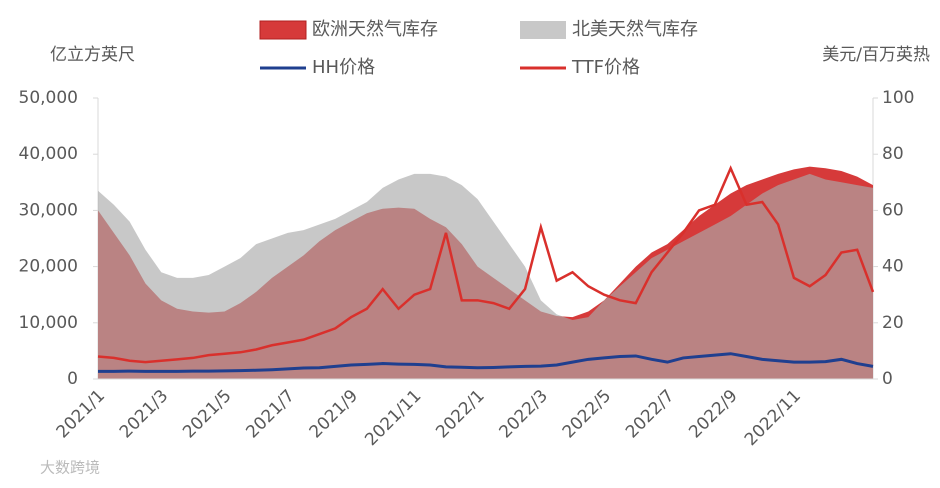 This screenshot has height=488, width=940. What do you see at coordinates (893, 323) in the screenshot?
I see `y2-tick-label: 20` at bounding box center [893, 323].